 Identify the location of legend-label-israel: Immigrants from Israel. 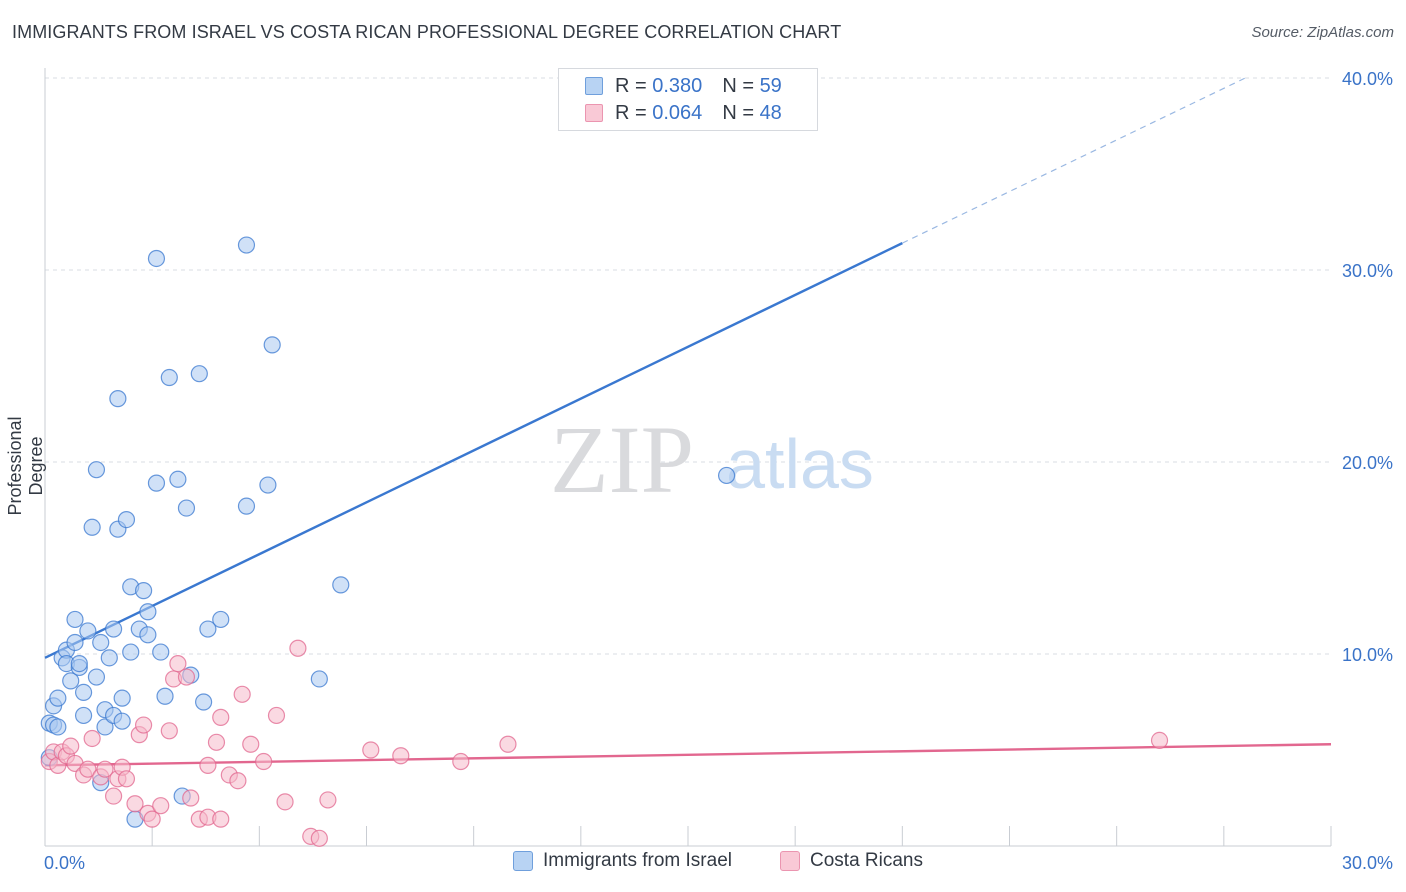
(637, 860).